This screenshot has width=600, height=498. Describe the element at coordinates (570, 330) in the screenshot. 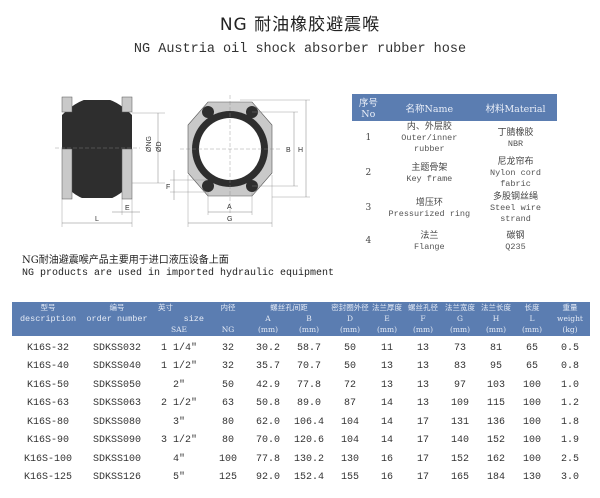

I see `hdr-w-unit: (kg)` at that location.